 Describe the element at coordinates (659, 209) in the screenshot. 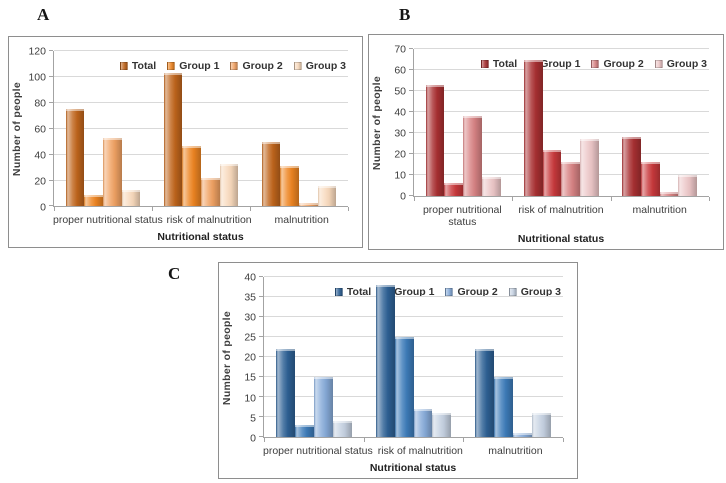

I see `category-label: malnutrition` at that location.